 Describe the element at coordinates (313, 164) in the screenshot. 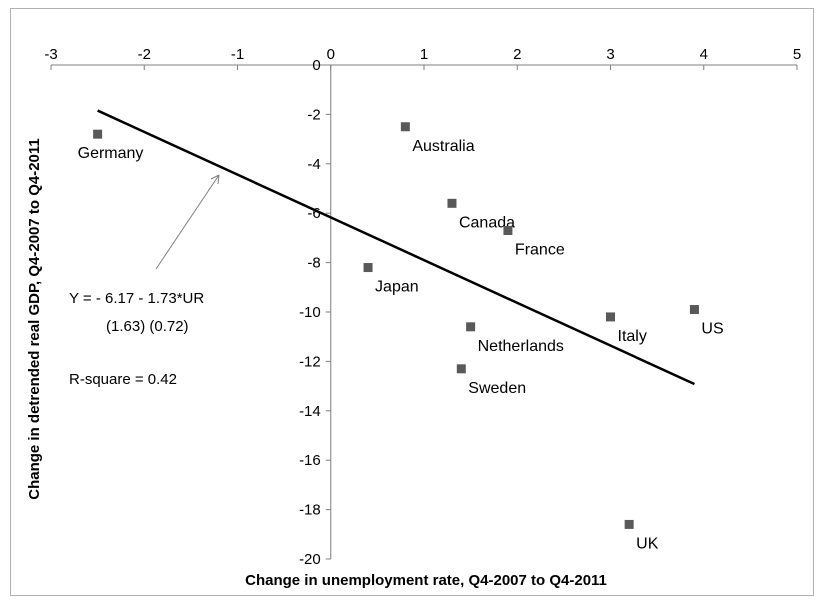

I see `y-tick-label: -4` at that location.